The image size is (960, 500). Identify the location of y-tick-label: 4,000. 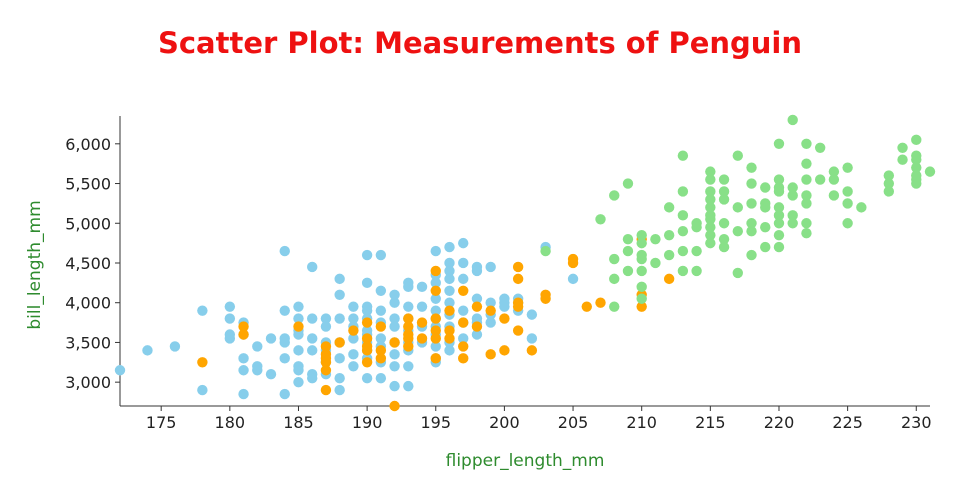
(88, 303).